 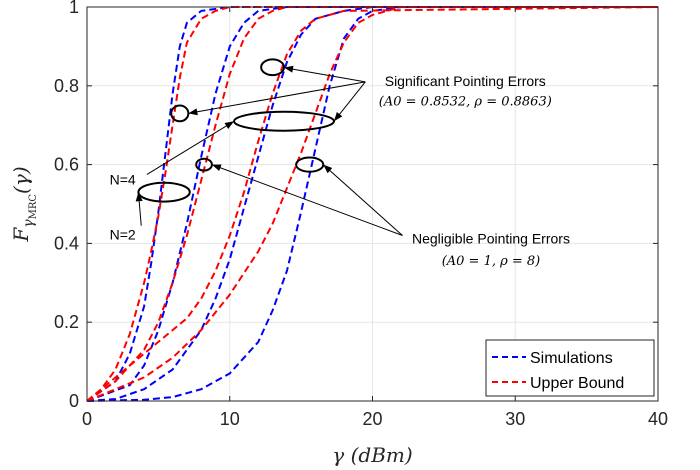 I want to click on x-tick-label-0: 0, so click(x=87, y=419).